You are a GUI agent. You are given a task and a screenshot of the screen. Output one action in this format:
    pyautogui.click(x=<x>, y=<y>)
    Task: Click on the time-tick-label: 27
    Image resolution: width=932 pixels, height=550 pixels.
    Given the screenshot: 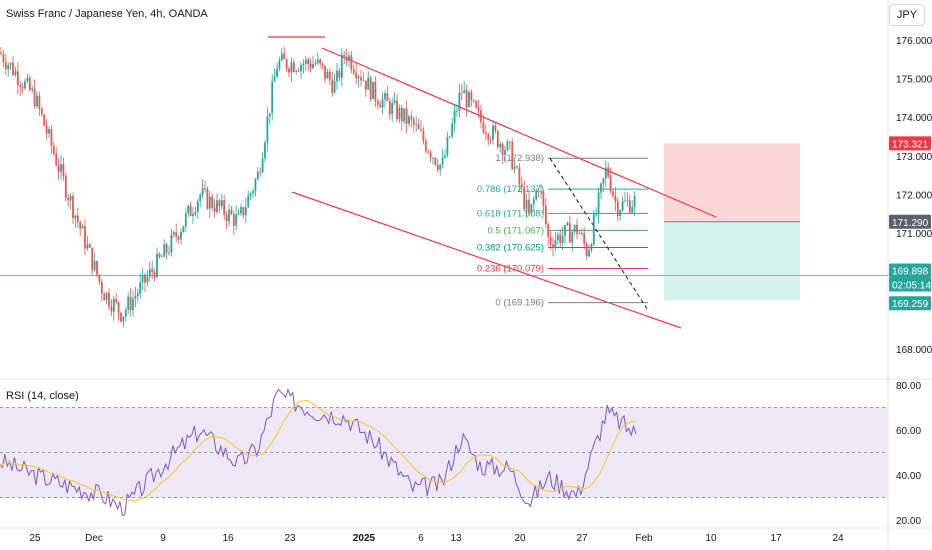 What is the action you would take?
    pyautogui.click(x=582, y=538)
    